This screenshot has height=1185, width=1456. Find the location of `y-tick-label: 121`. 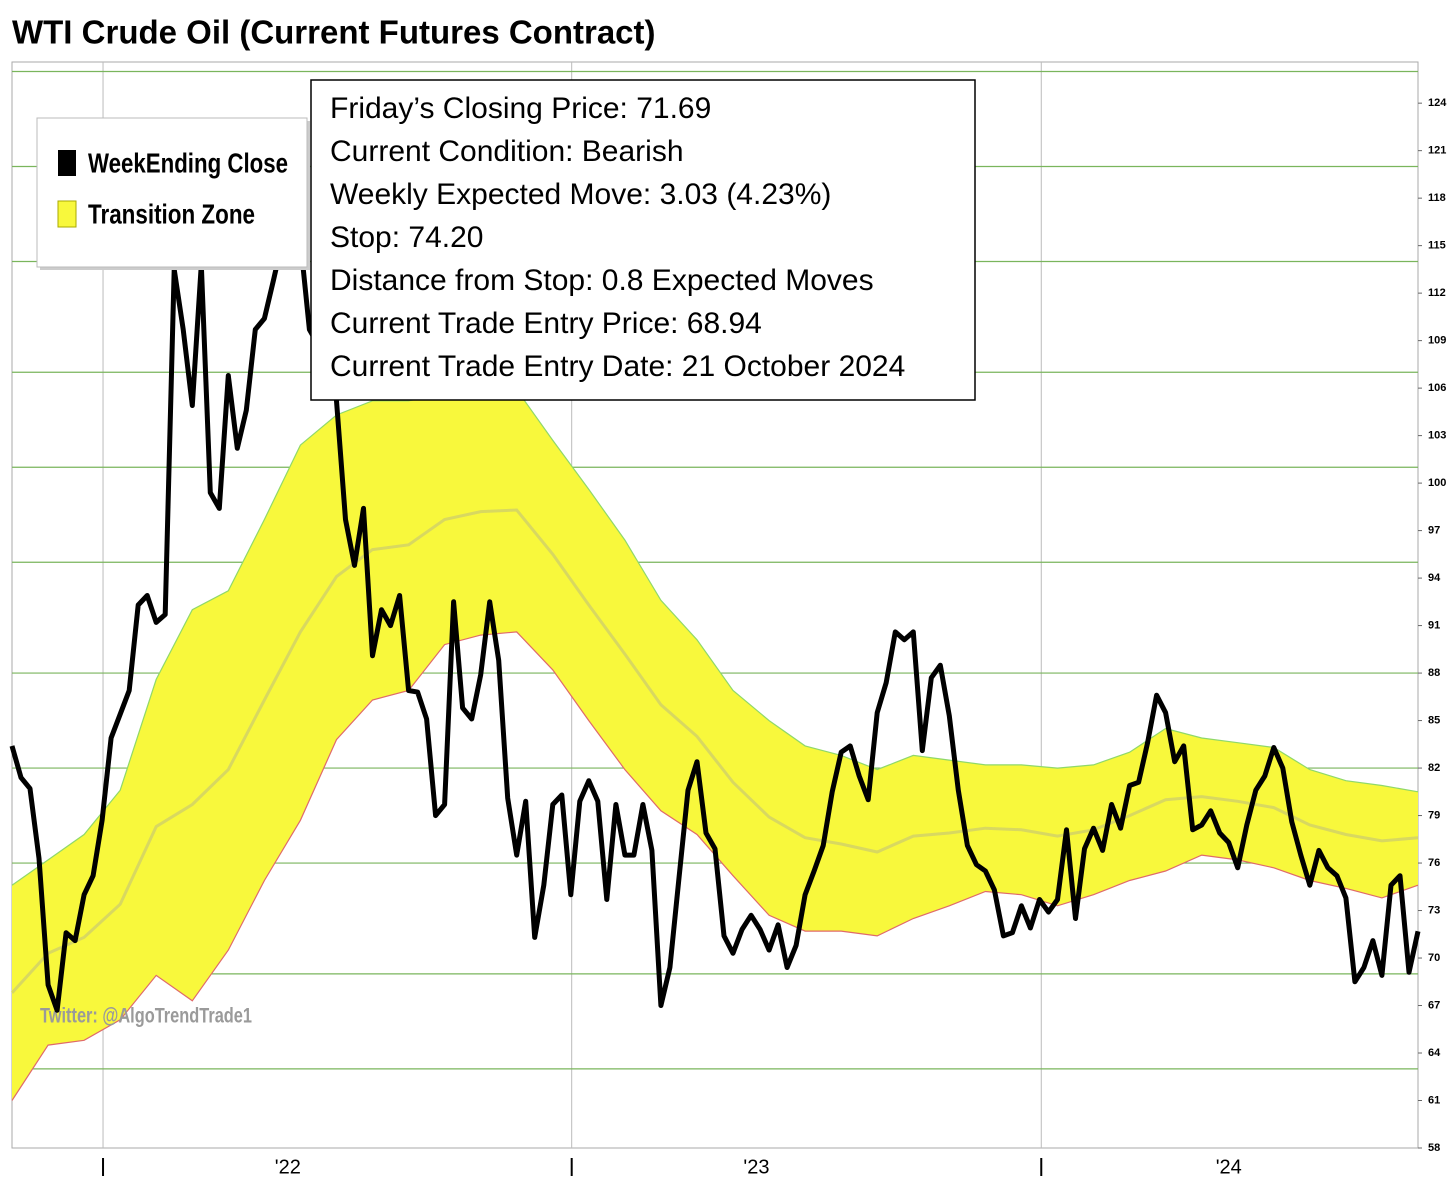

y-tick-label: 121 is located at coordinates (1437, 151).